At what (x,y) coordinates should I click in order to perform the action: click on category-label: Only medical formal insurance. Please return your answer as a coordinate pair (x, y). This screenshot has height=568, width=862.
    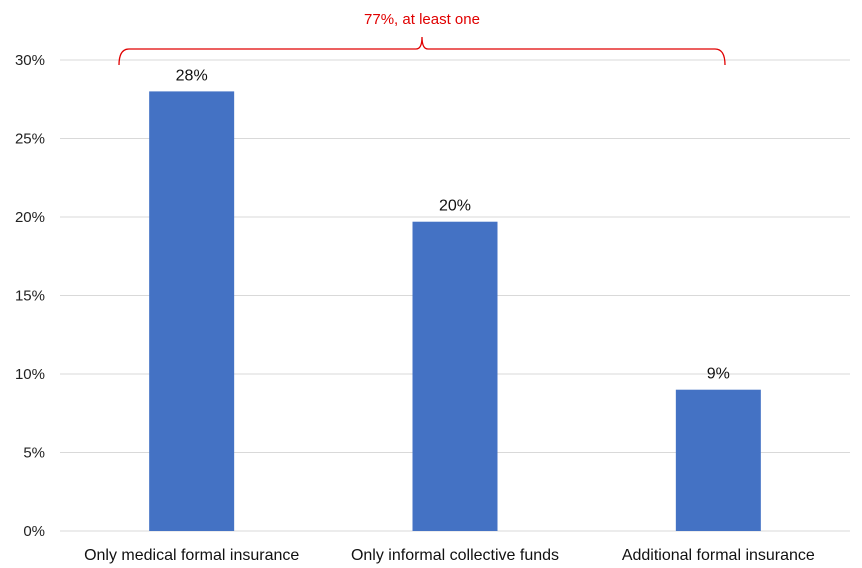
    Looking at the image, I should click on (191, 555).